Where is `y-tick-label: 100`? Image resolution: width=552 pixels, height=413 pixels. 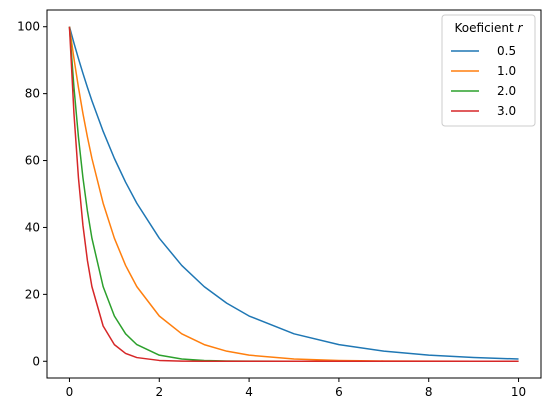
y-tick-label: 100 is located at coordinates (28, 27).